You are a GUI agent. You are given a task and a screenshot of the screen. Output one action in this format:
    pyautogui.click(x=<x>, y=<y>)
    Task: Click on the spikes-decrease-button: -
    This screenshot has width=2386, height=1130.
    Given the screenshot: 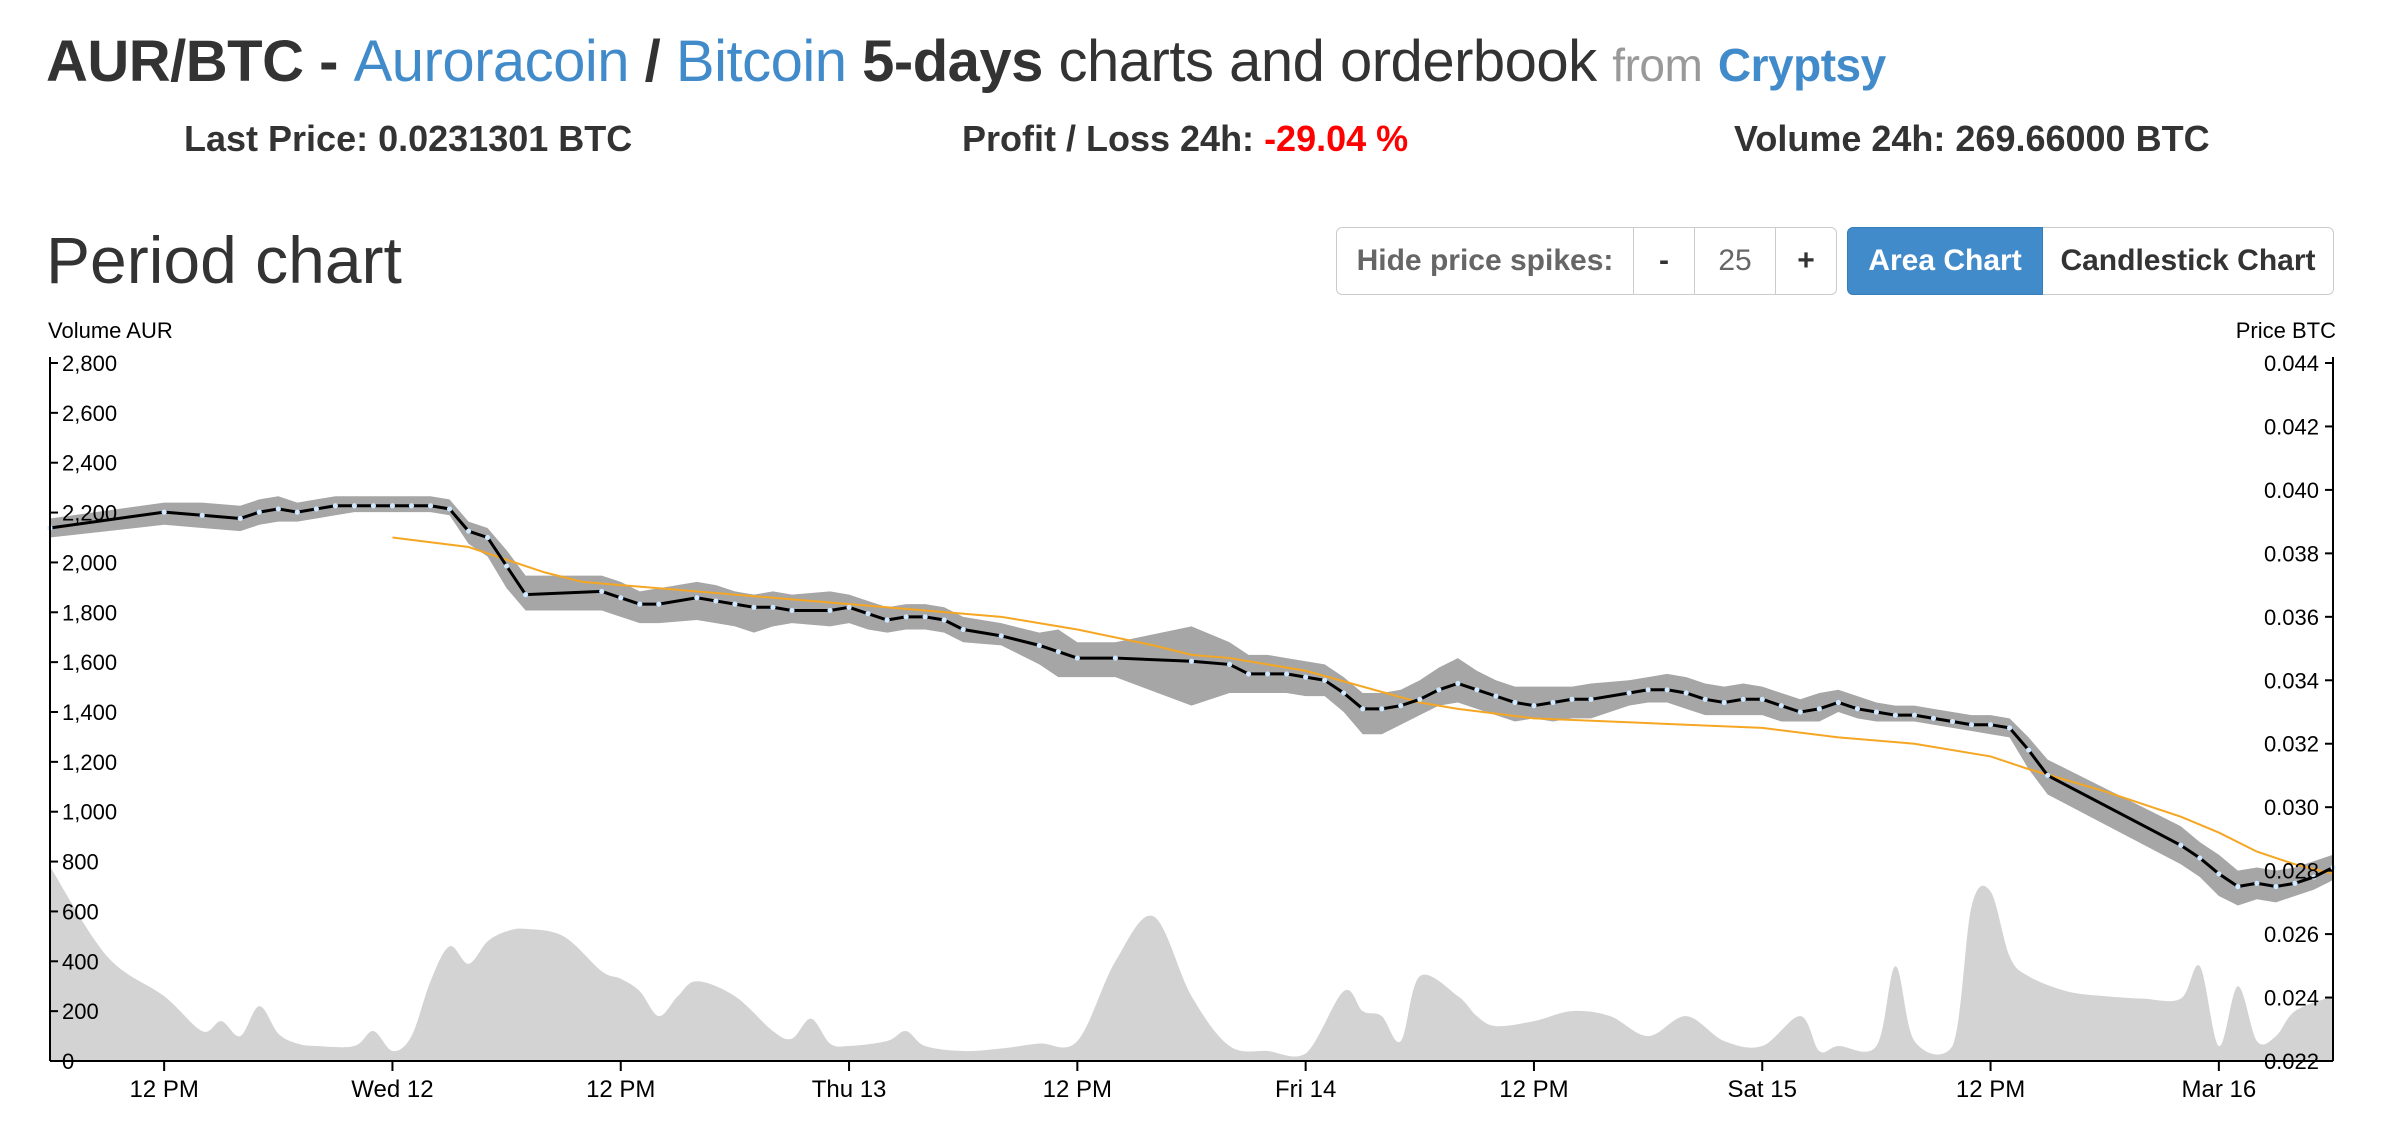 What is the action you would take?
    pyautogui.click(x=1664, y=261)
    